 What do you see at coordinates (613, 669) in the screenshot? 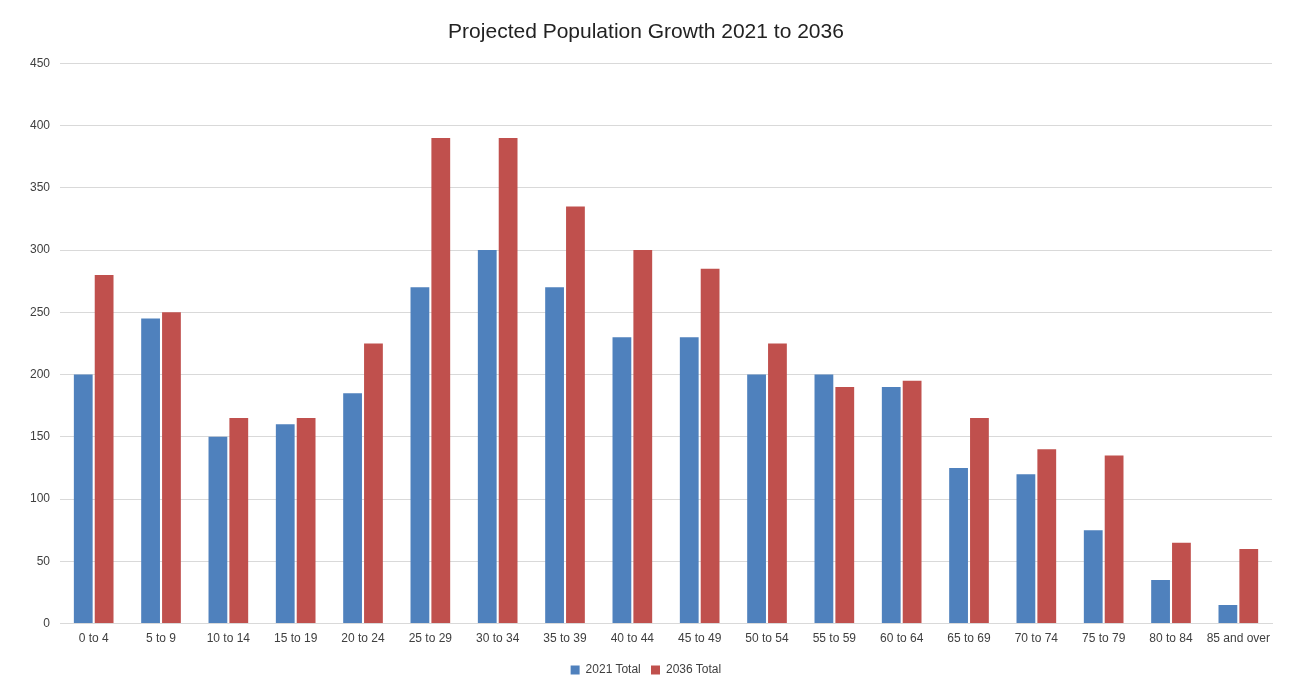
I see `legend-label: 2021 Total` at bounding box center [613, 669].